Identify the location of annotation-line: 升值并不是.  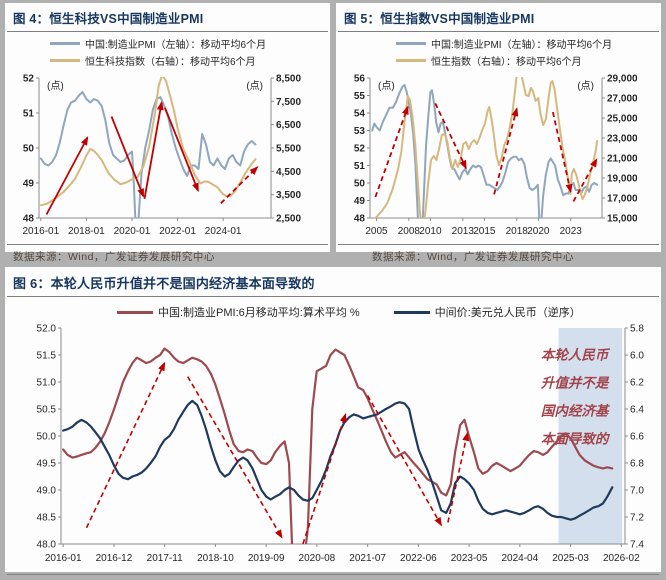
(575, 382).